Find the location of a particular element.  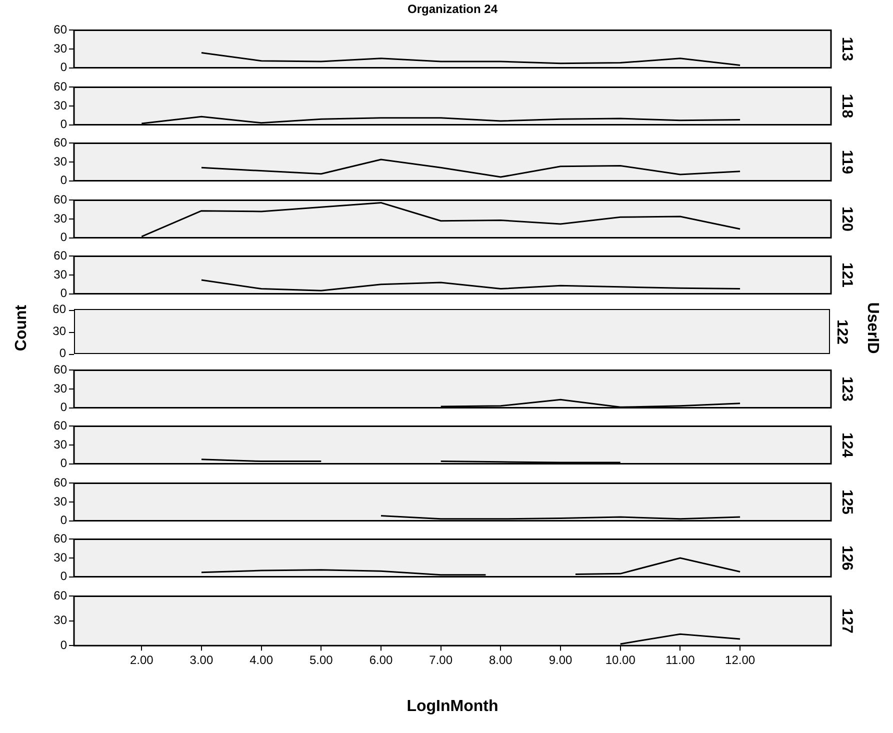

text: 113 is located at coordinates (847, 49).